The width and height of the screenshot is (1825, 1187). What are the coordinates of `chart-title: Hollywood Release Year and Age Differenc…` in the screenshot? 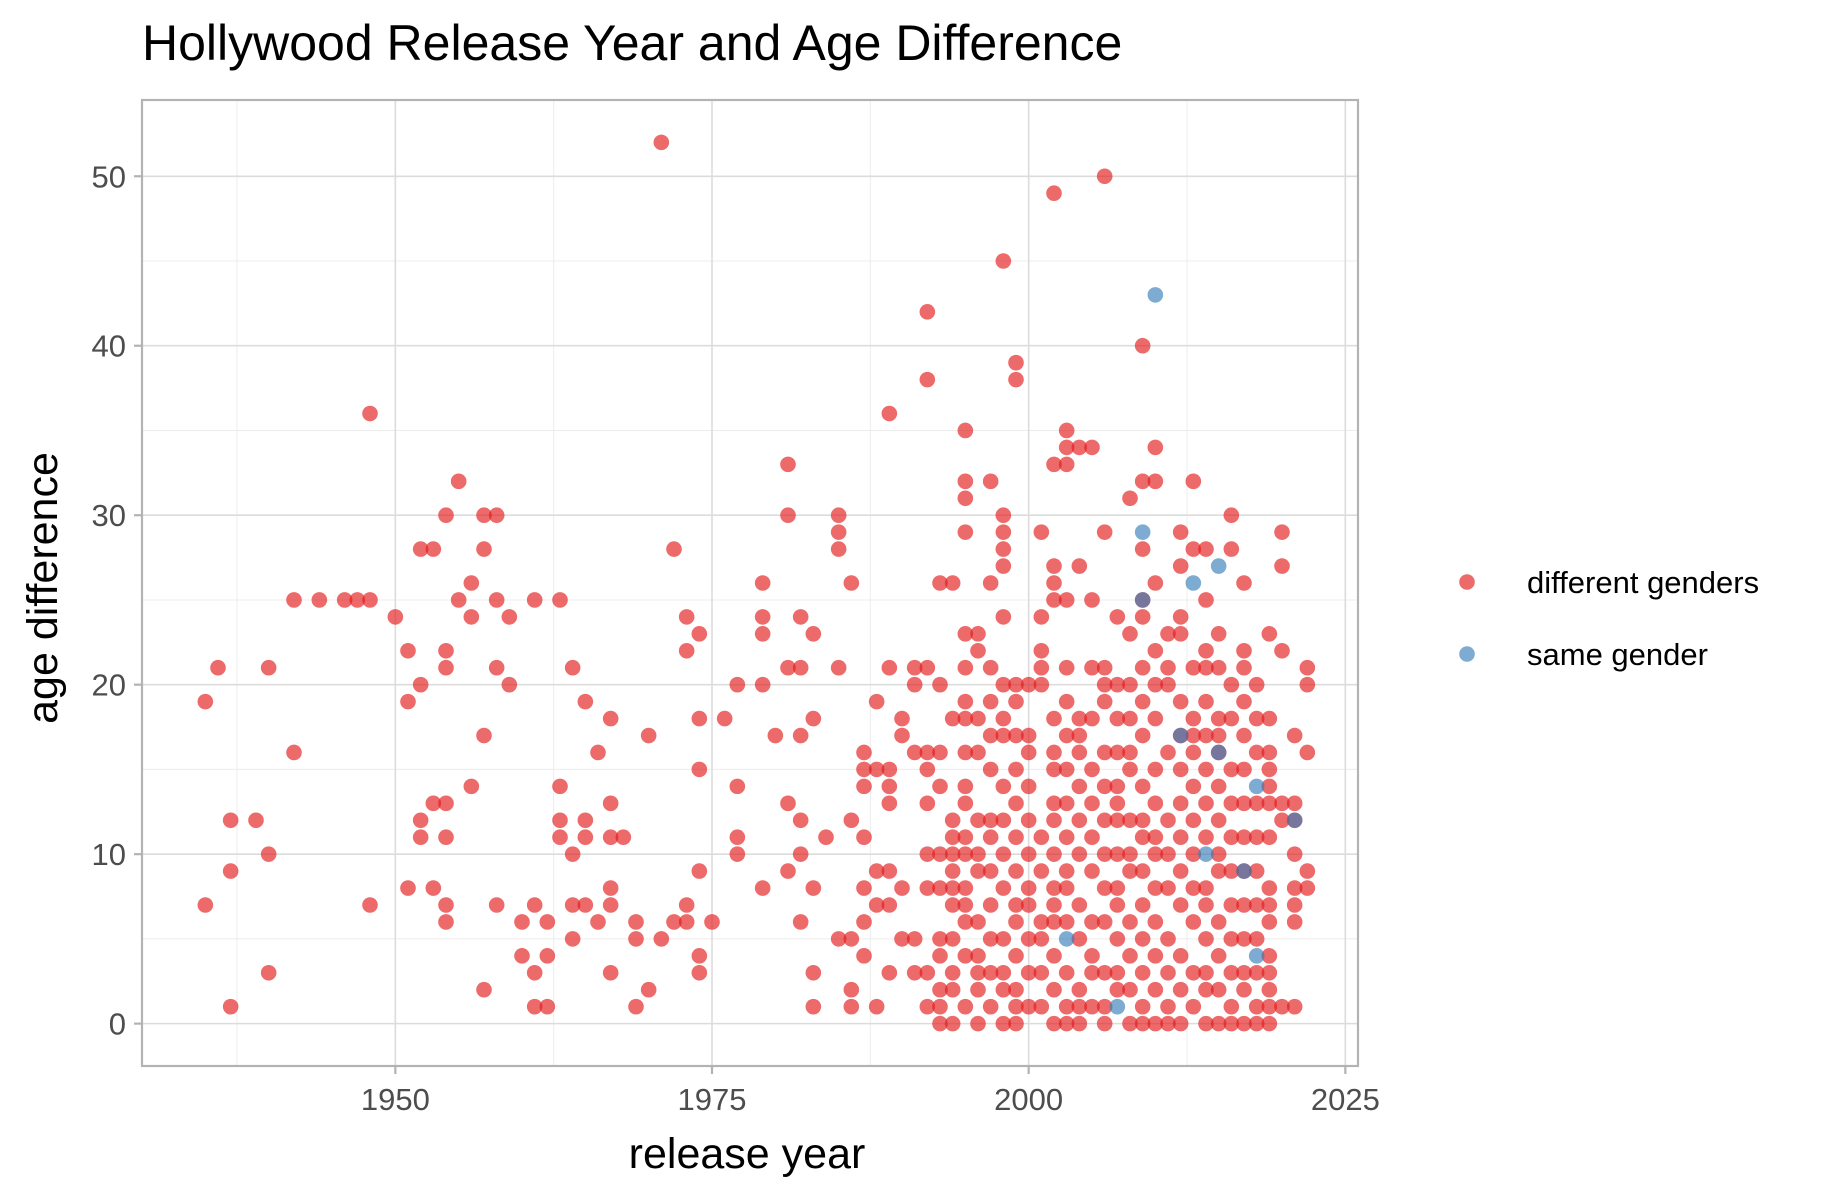 It's located at (632, 43).